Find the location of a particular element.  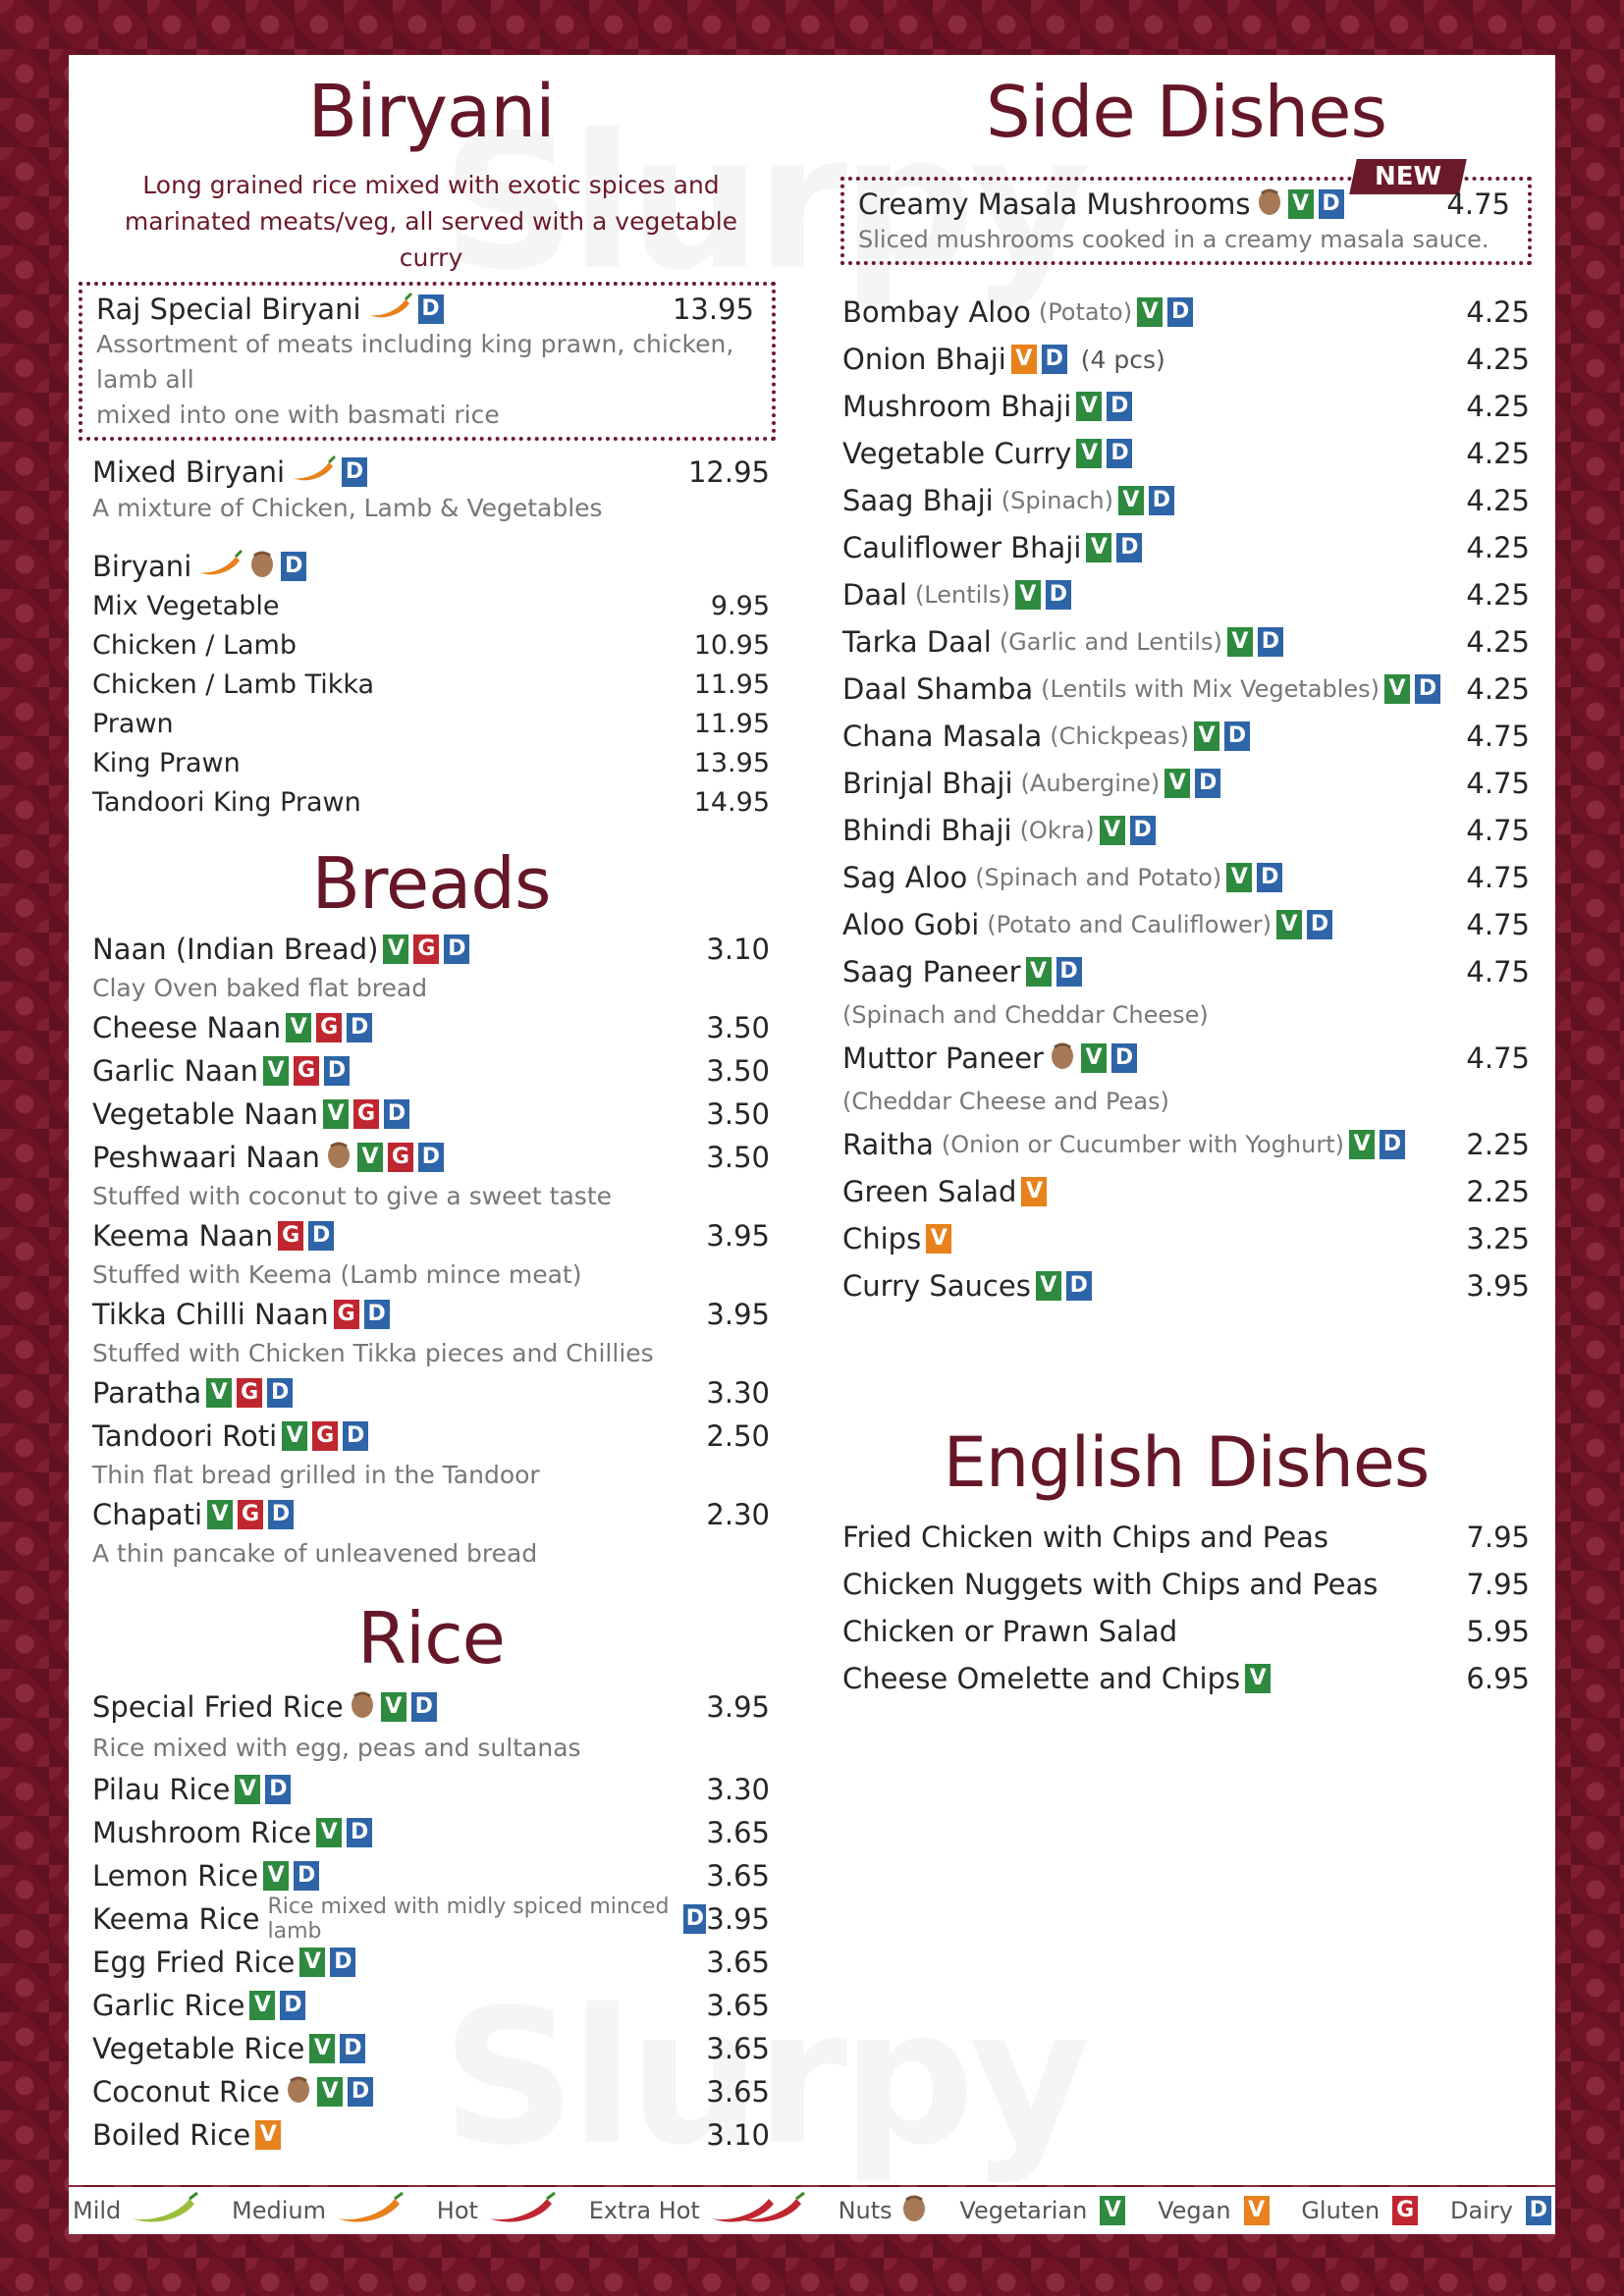

menu-item: Chapati V G D 2.30 is located at coordinates (431, 1514).